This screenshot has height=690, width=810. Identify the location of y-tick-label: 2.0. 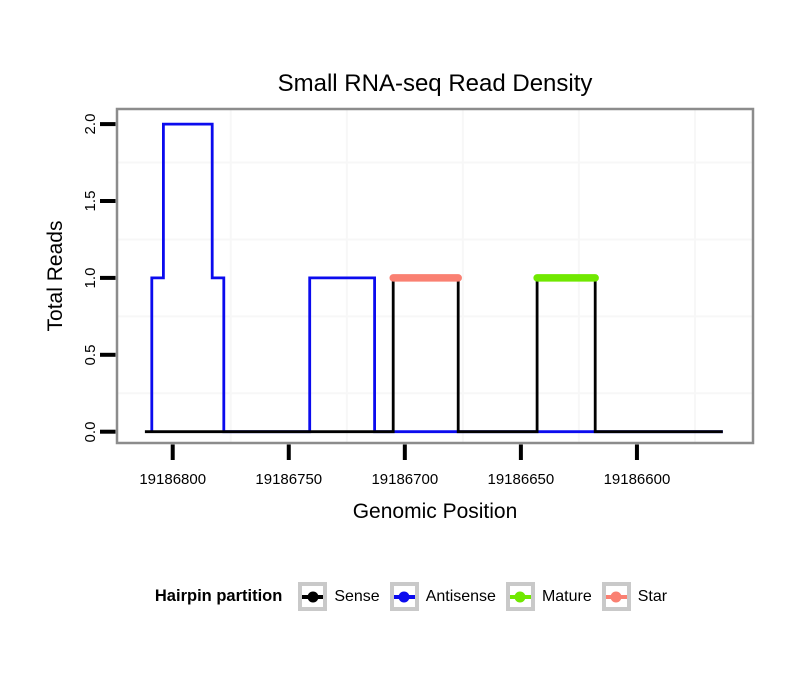
(90, 124).